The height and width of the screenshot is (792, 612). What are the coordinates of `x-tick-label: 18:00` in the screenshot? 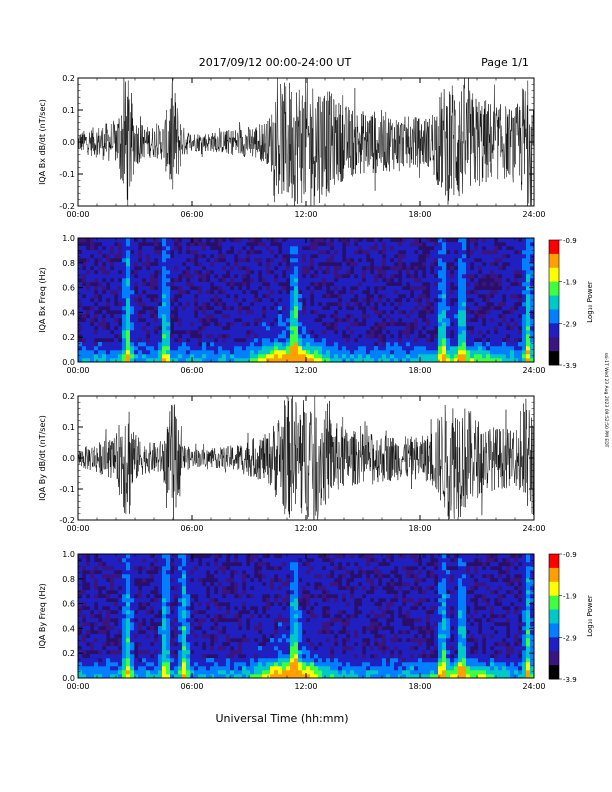 It's located at (419, 370).